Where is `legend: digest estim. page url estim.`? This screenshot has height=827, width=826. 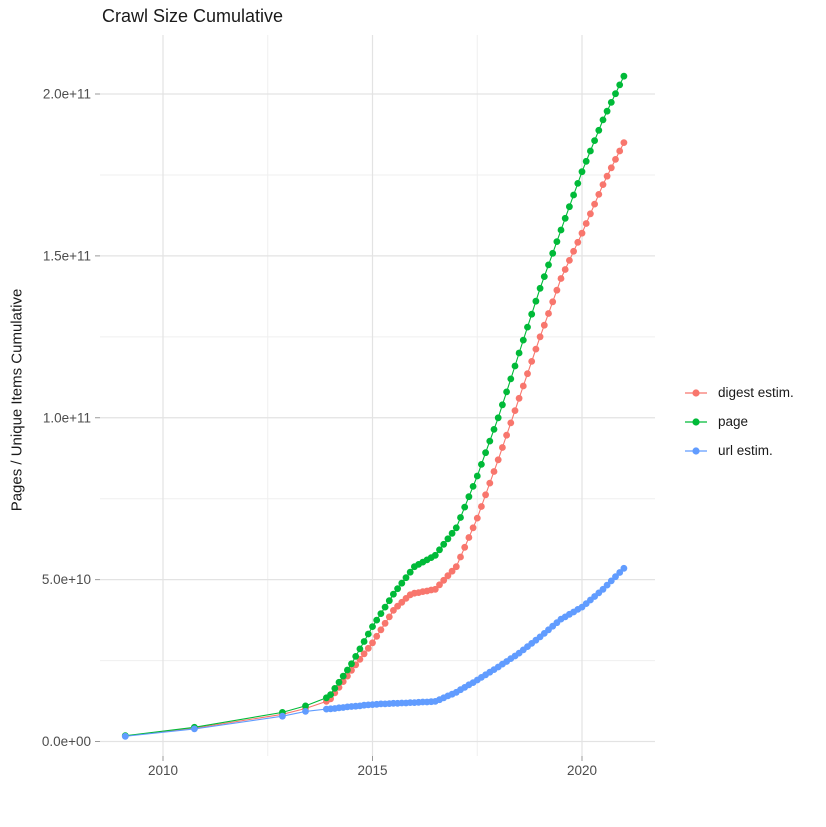 legend: digest estim. page url estim. is located at coordinates (739, 421).